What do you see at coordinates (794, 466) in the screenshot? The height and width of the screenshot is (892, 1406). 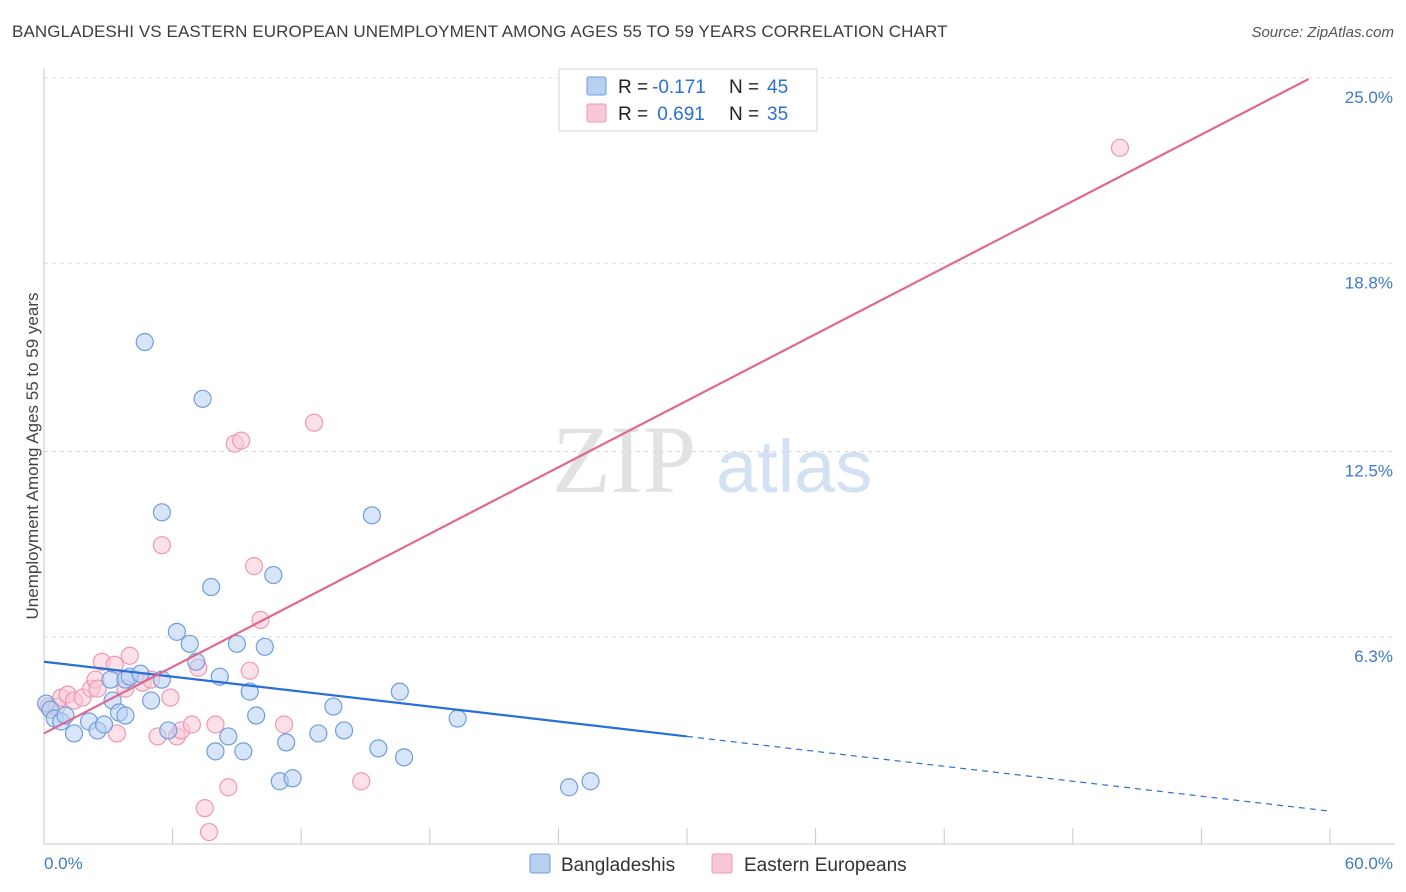 I see `watermark-atlas: atlas` at bounding box center [794, 466].